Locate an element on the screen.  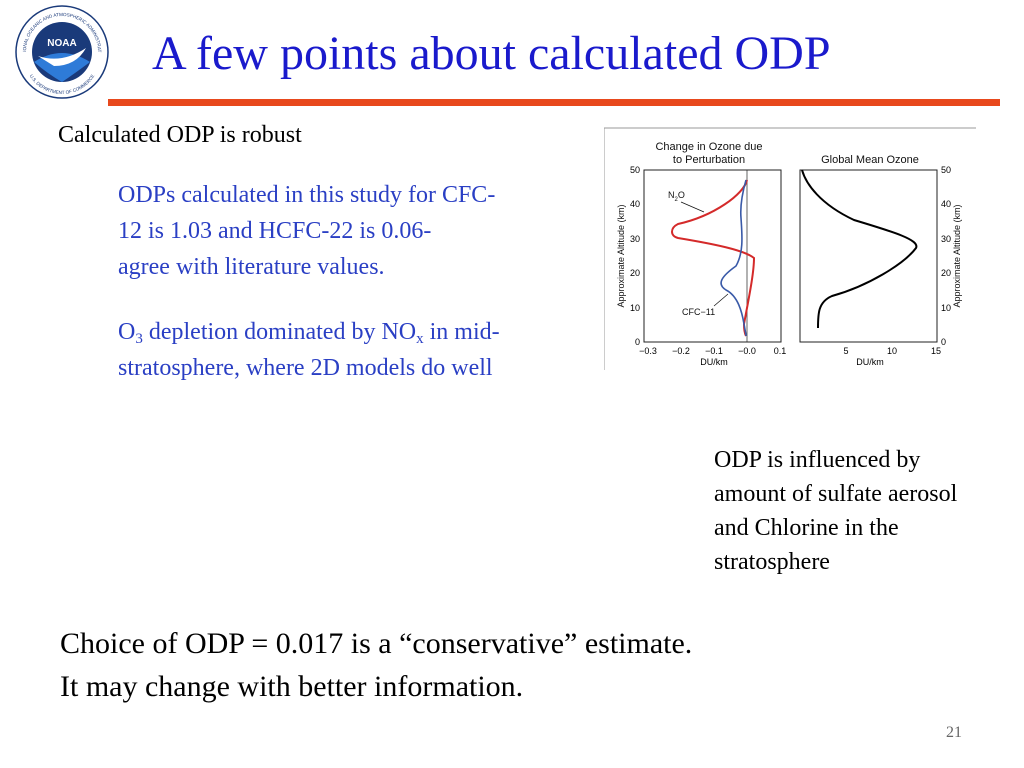
left-panel-ylabel: Approximate Altitude (km) is located at coordinates (621, 255).